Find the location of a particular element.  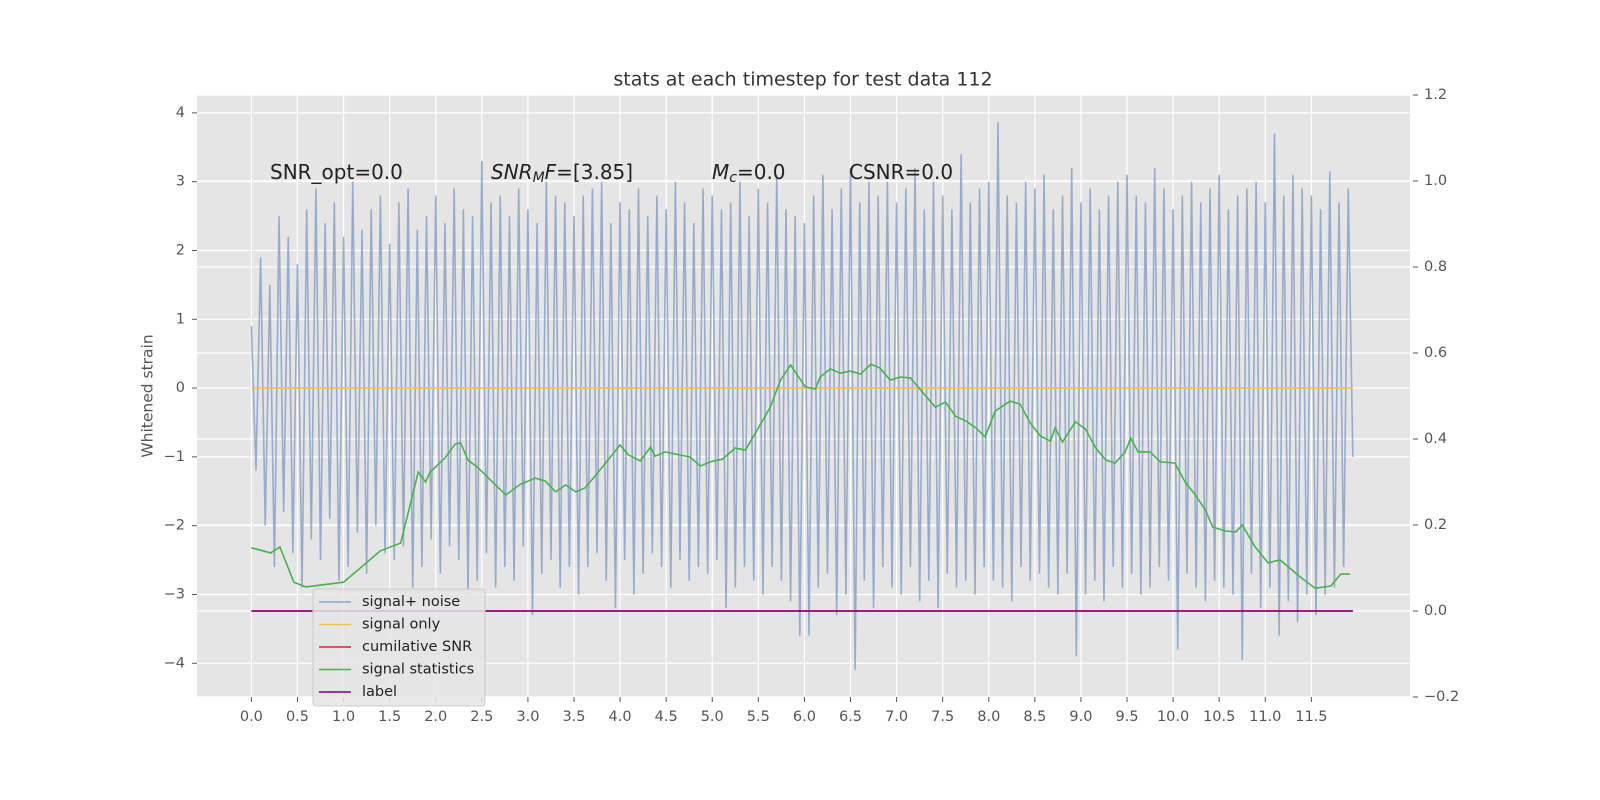

annotation: Mc=0.0 is located at coordinates (749, 173).